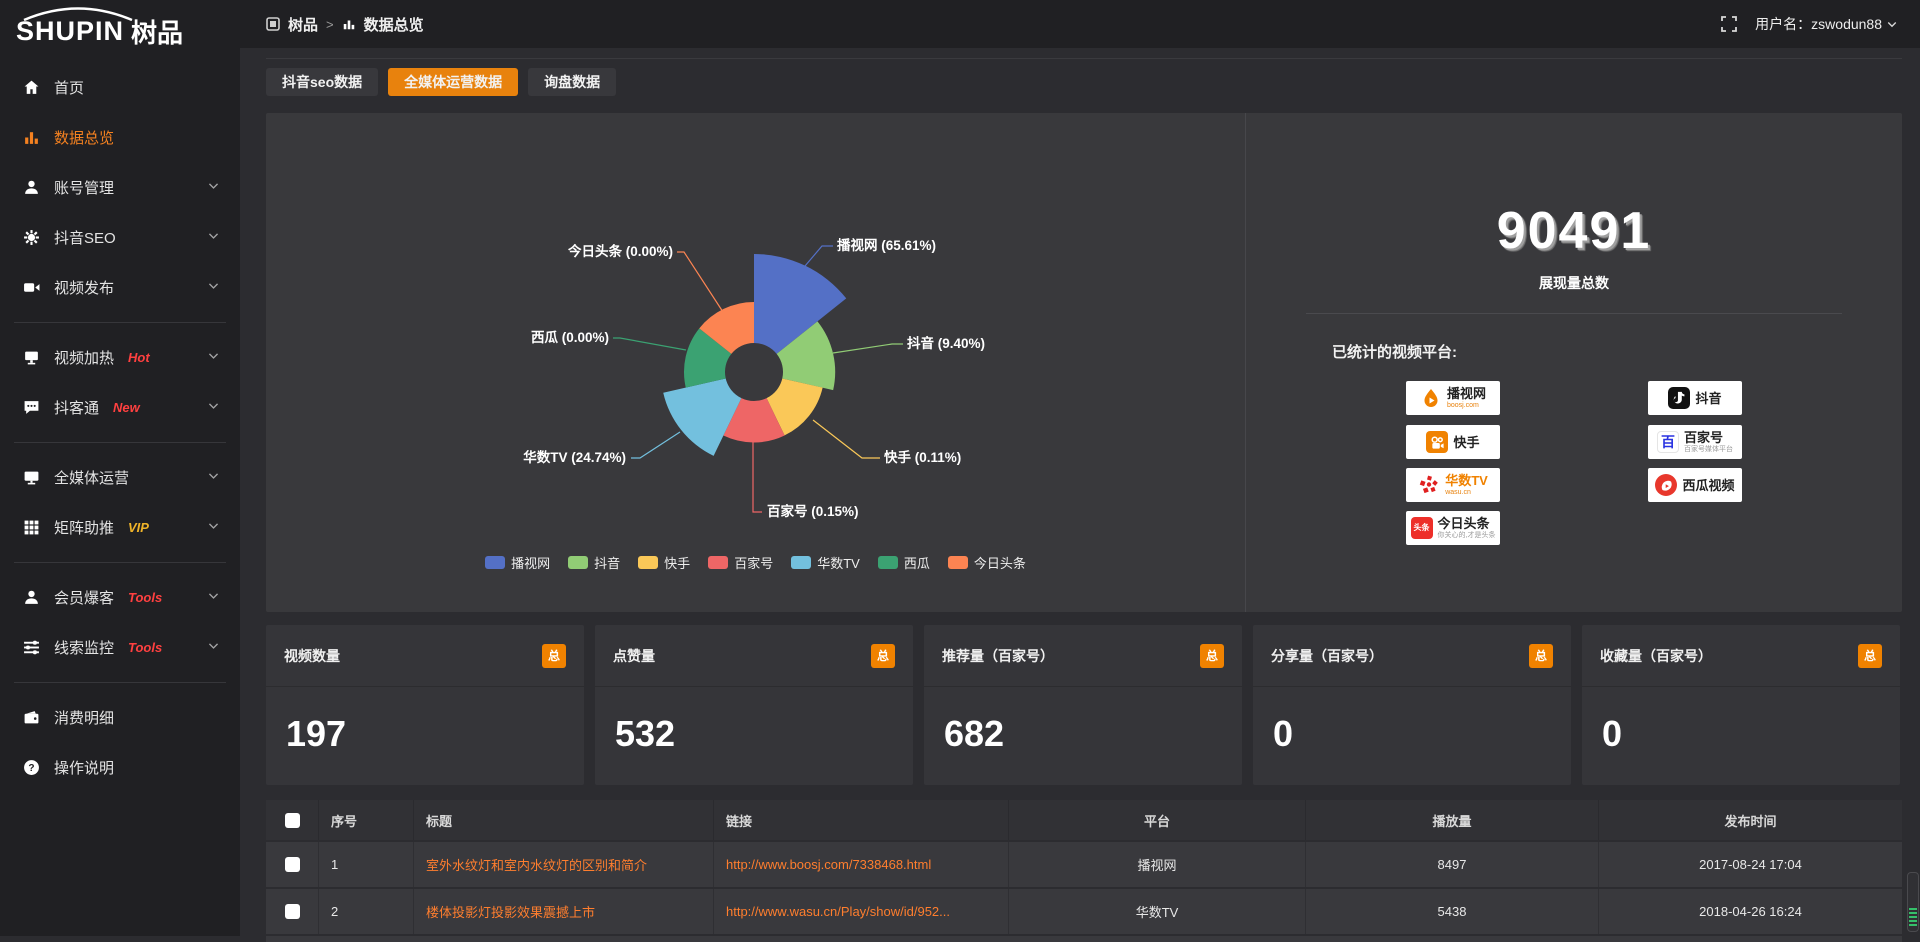 The height and width of the screenshot is (942, 1920). What do you see at coordinates (794, 407) in the screenshot?
I see `pie-slice-快手` at bounding box center [794, 407].